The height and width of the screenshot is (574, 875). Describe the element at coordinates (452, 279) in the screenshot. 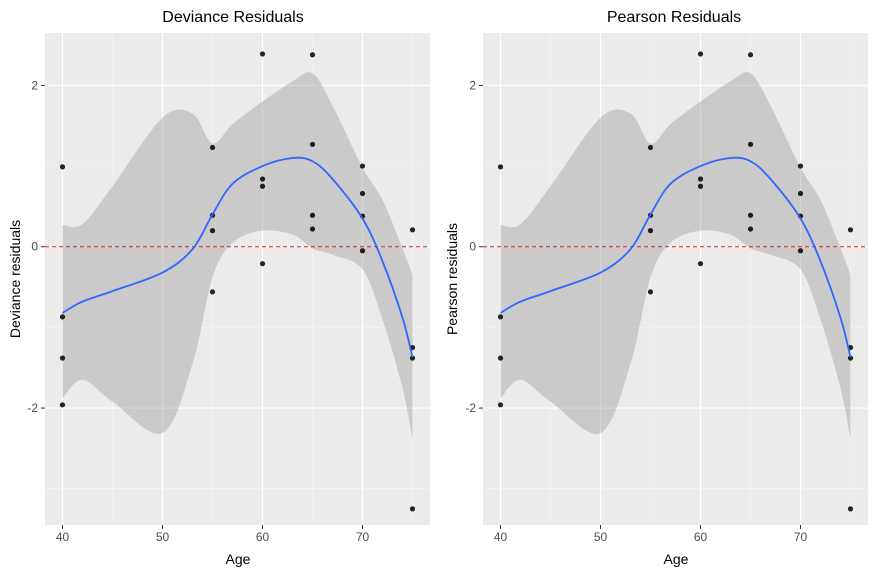

I see `y-axis-title: Pearson residuals` at that location.